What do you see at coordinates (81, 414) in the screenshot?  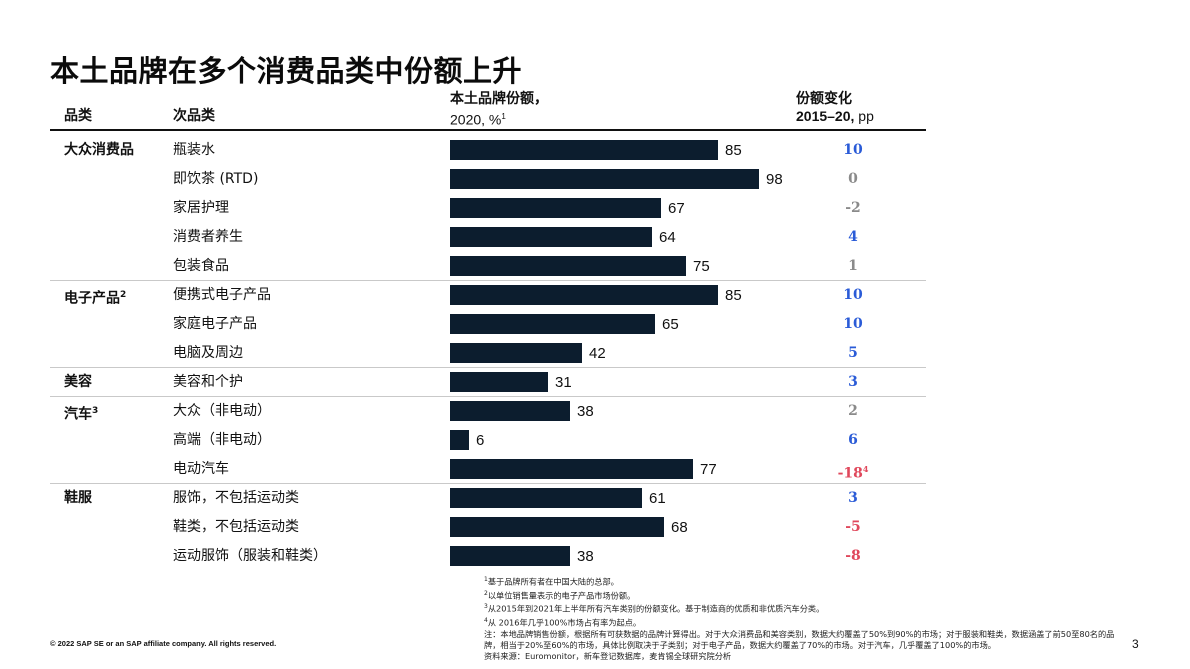 I see `category-label: 汽车3` at bounding box center [81, 414].